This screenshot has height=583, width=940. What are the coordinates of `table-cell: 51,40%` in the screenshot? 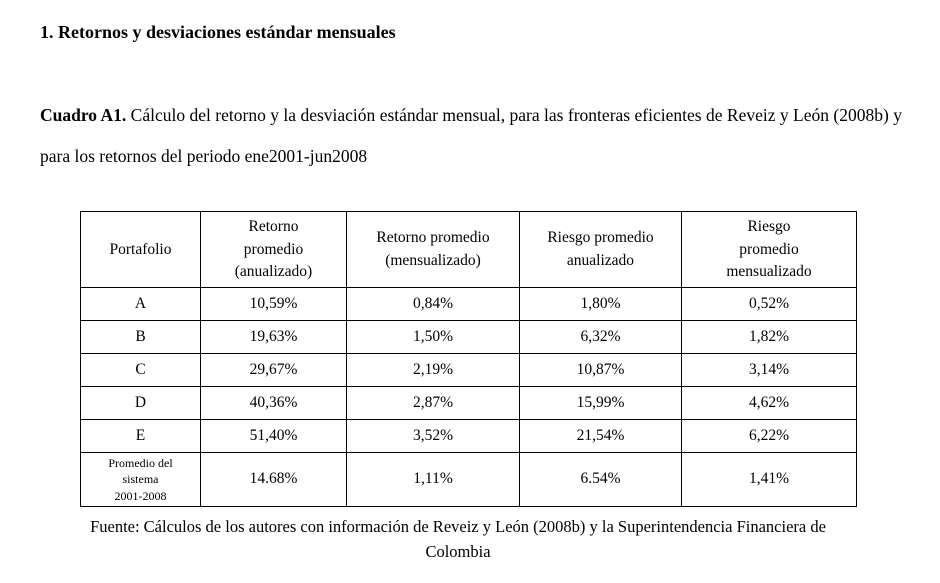 It's located at (273, 436).